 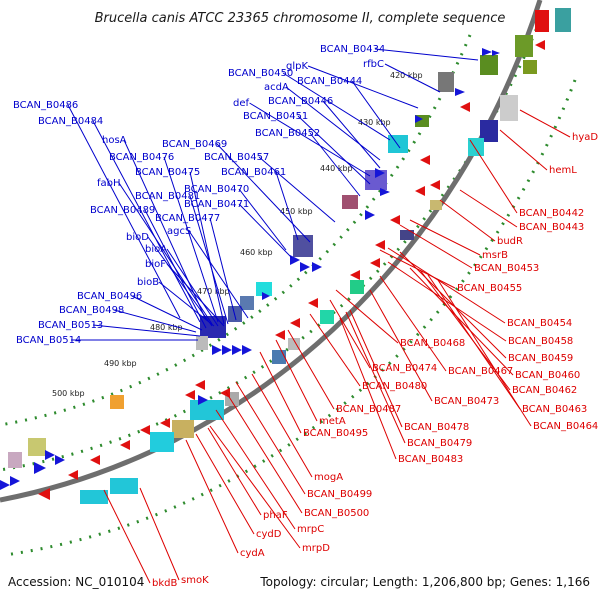 I want to click on right-gene-label: BCAN_B0495, so click(x=335, y=433).